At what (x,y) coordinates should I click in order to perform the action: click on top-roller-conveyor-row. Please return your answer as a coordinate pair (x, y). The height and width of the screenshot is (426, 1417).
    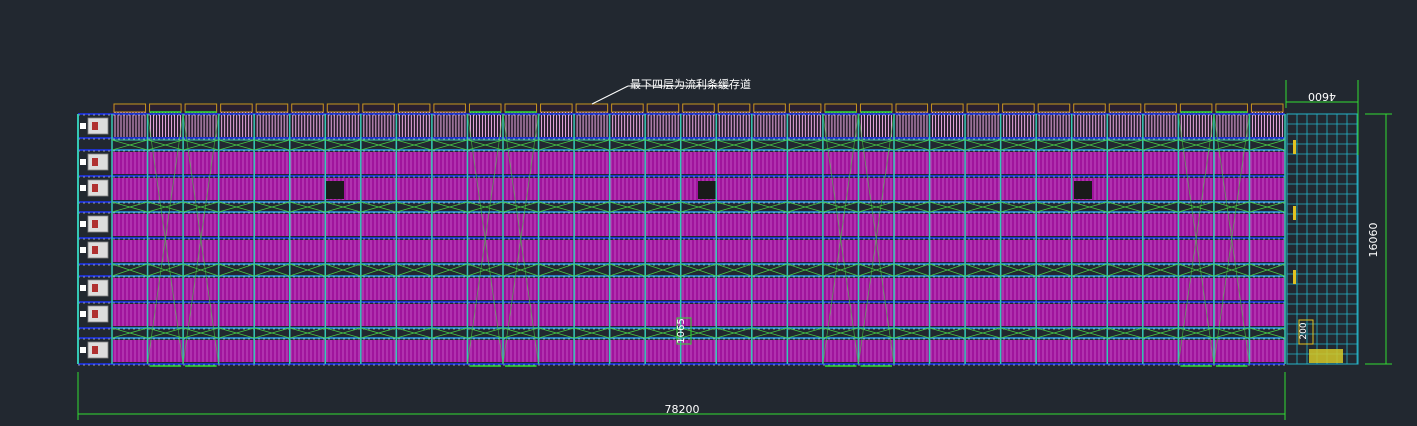
    Looking at the image, I should click on (698, 120).